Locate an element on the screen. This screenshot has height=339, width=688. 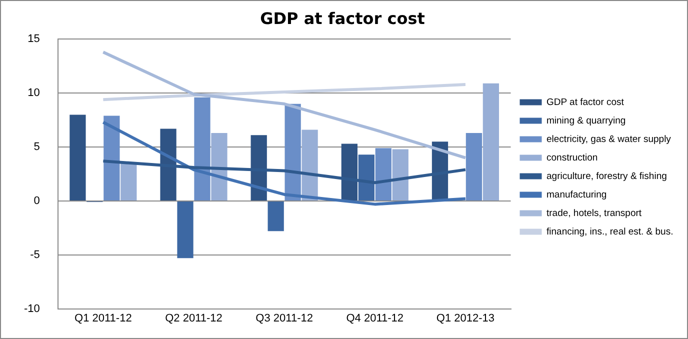
x-tick-label: Q1 2011-12 is located at coordinates (103, 318).